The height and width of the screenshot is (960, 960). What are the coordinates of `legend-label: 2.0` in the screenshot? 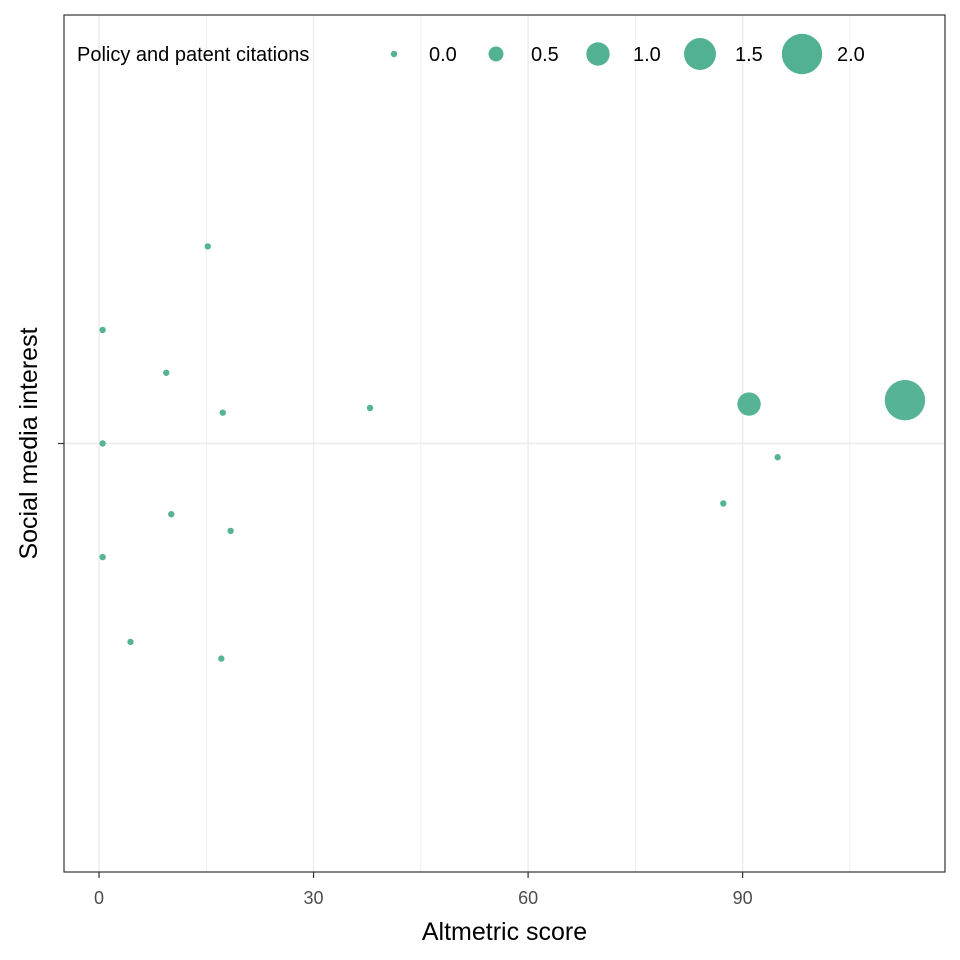 It's located at (851, 55).